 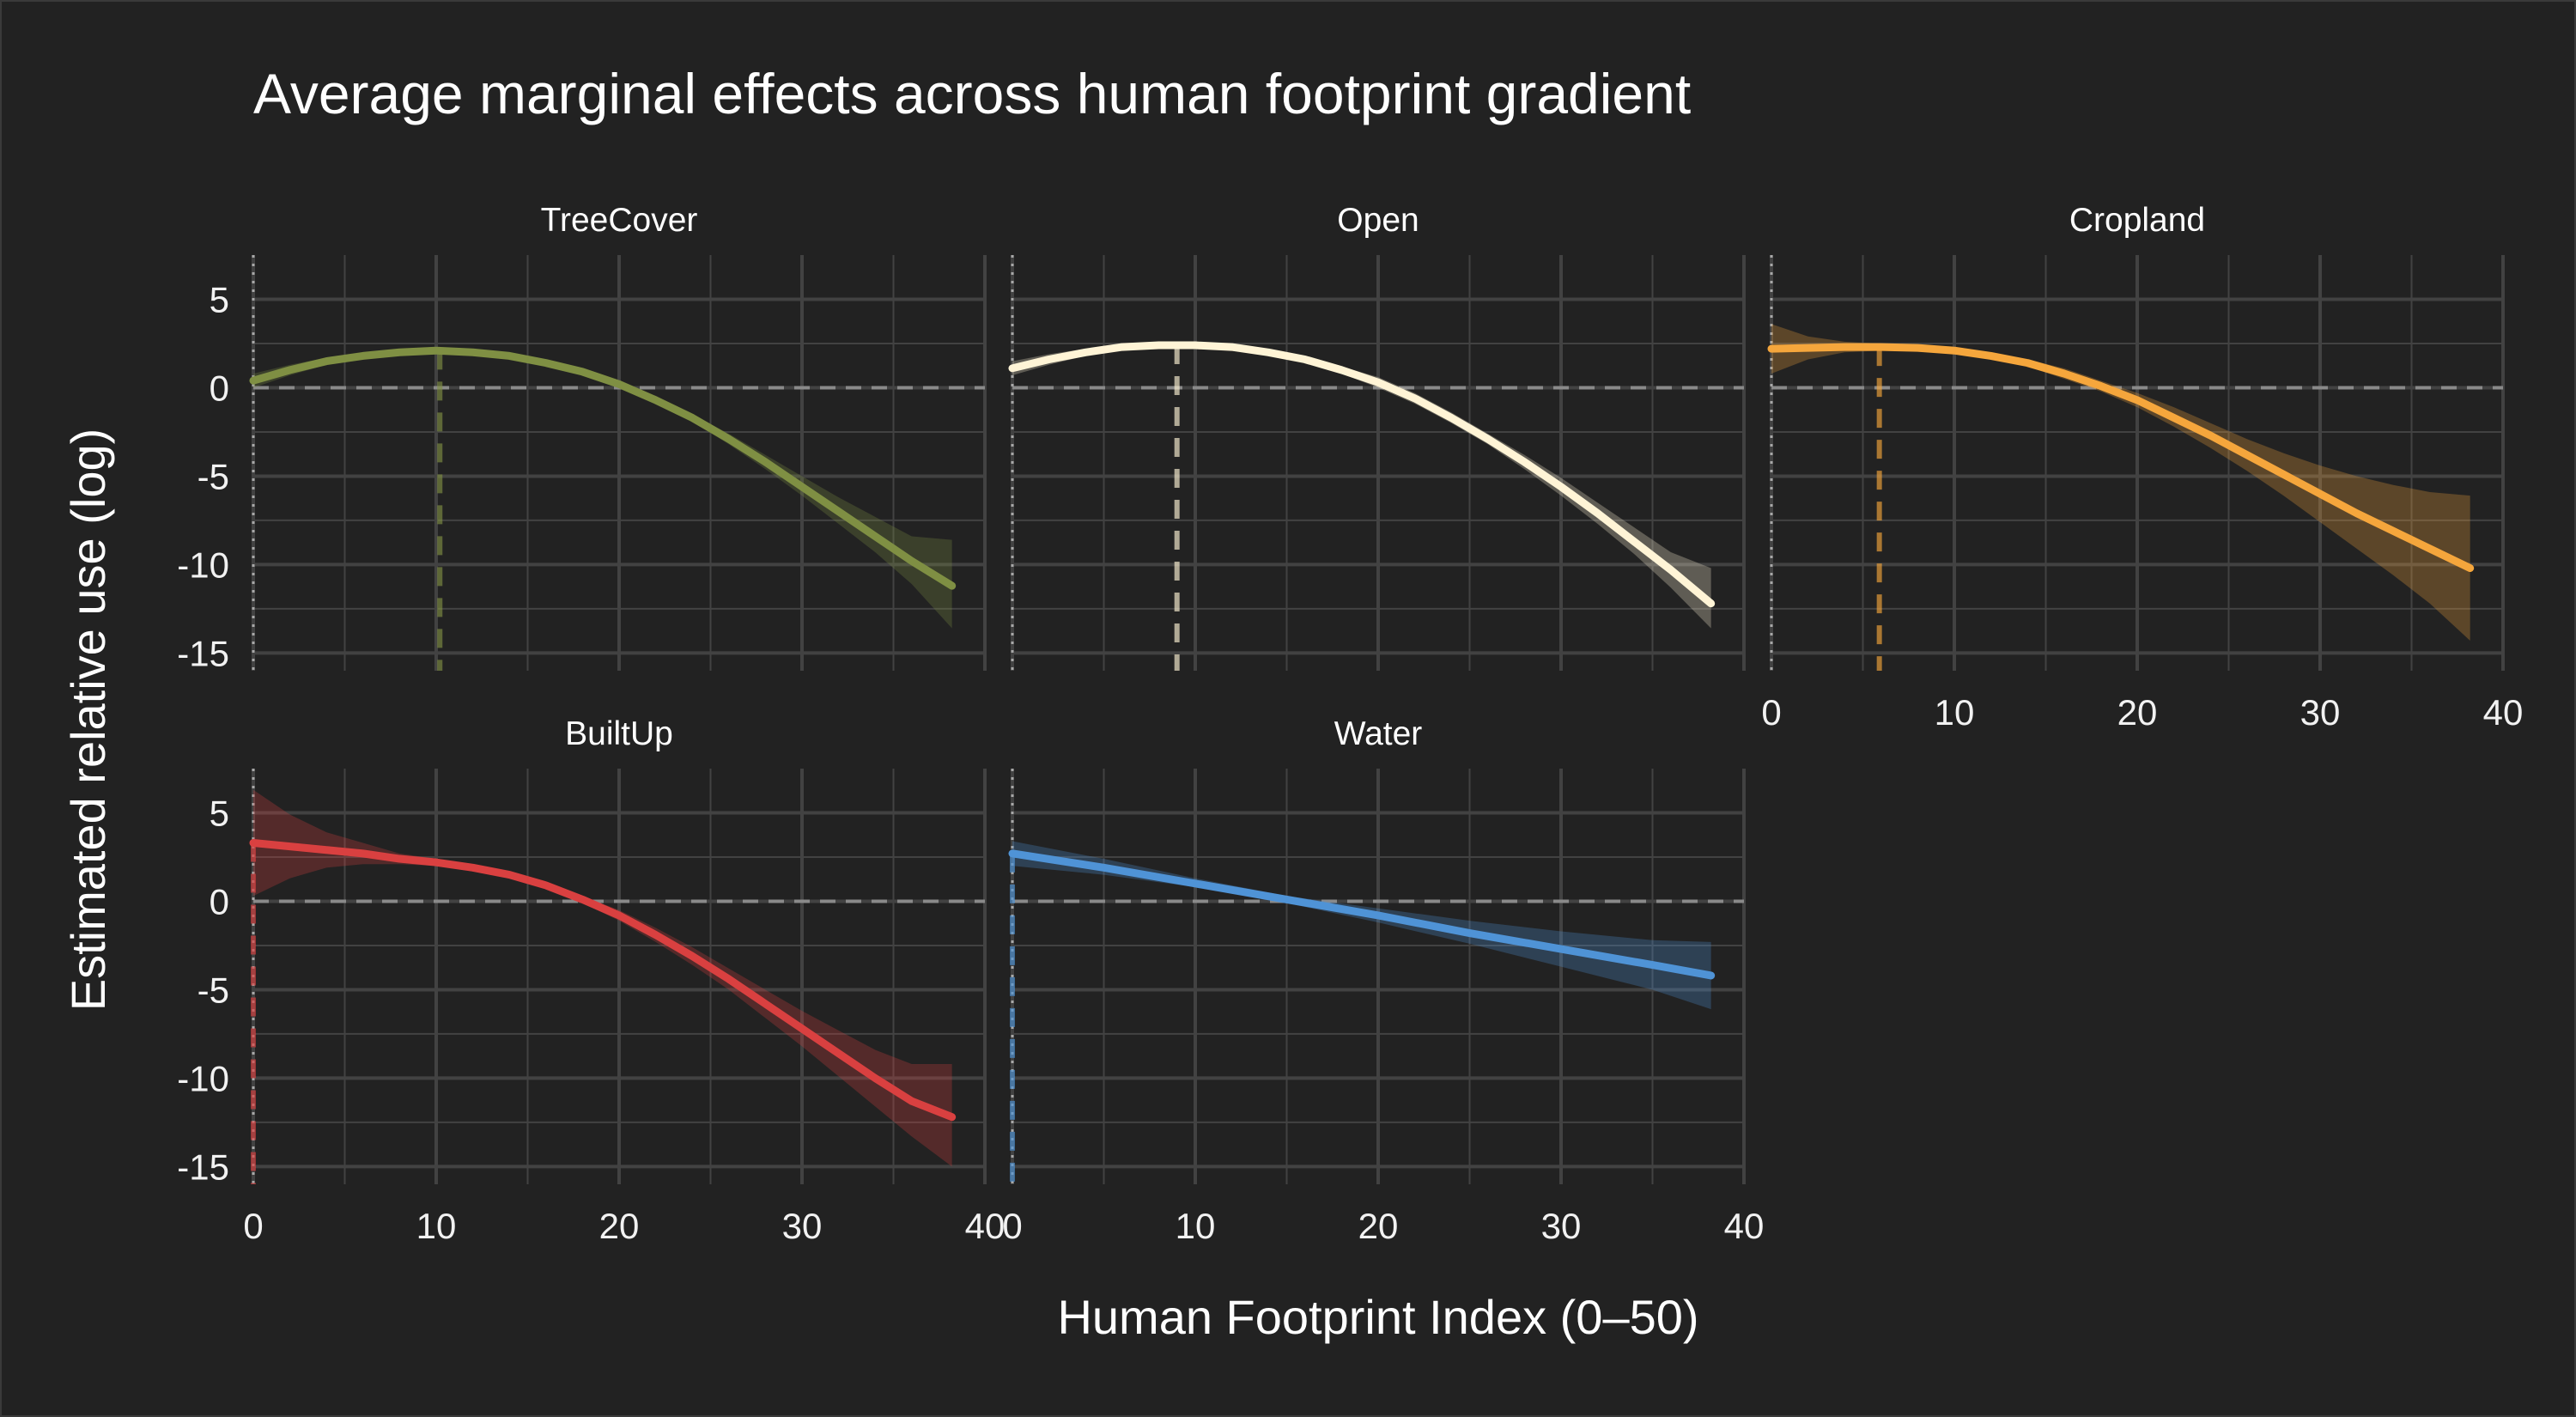 I want to click on series-line-water, so click(x=1362, y=914).